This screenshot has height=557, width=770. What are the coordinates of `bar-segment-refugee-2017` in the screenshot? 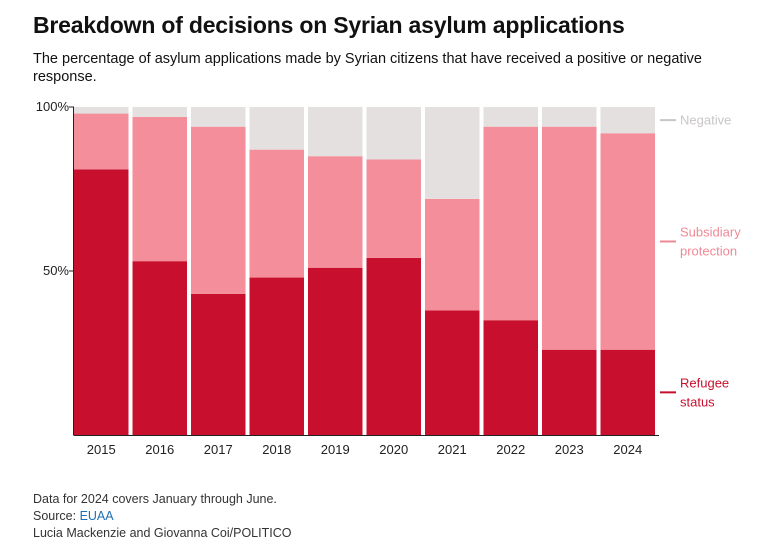 It's located at (218, 364).